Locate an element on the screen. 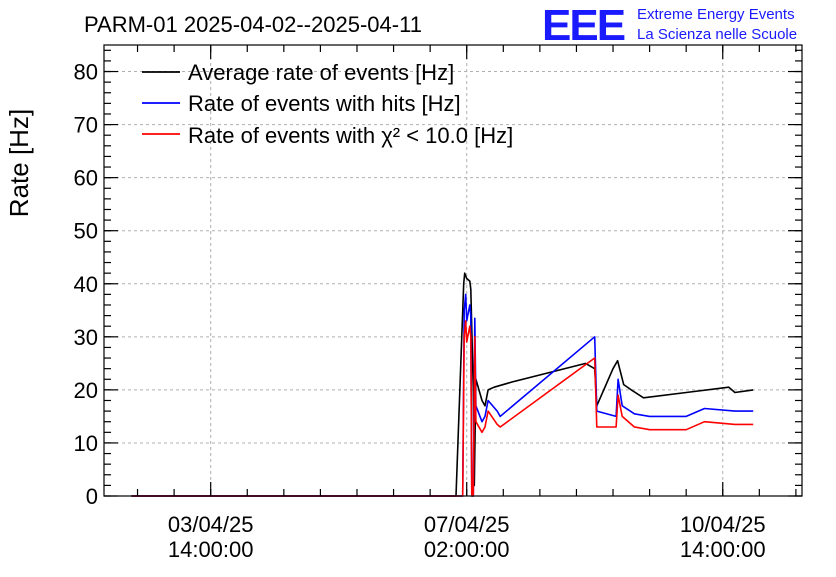 The width and height of the screenshot is (836, 577). legend-label-hits: Rate of events with hits [Hz] is located at coordinates (324, 103).